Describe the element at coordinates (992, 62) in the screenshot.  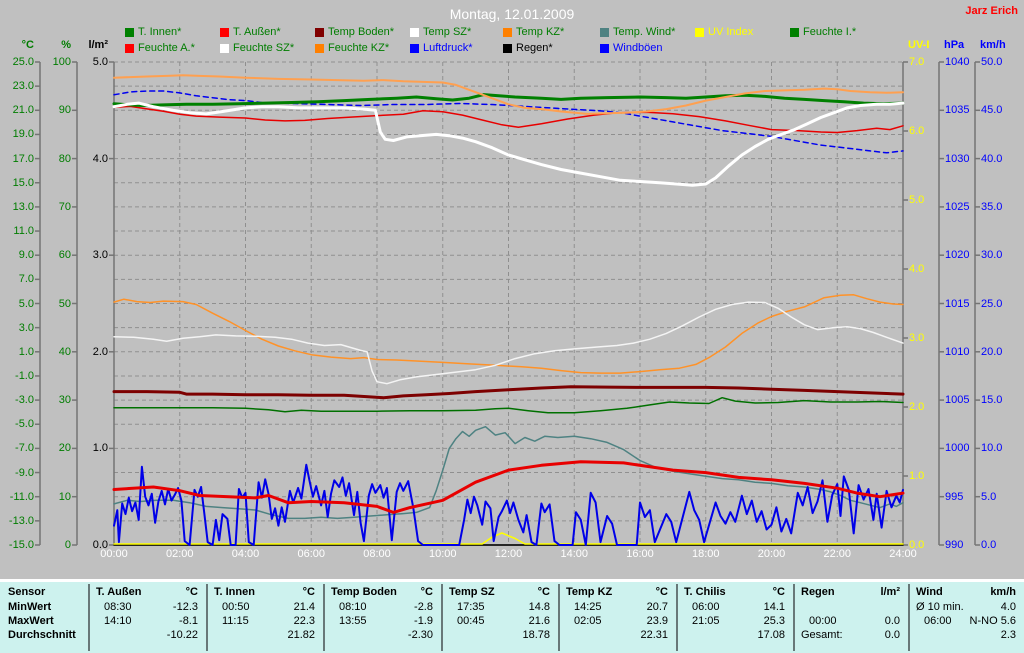
I see `axis-tick-label-kmh: 50.0` at that location.